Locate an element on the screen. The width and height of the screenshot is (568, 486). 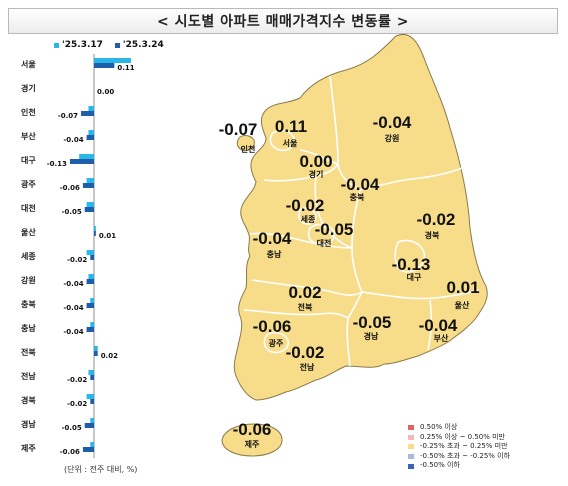
category-label: 충남 is located at coordinates (28, 328).